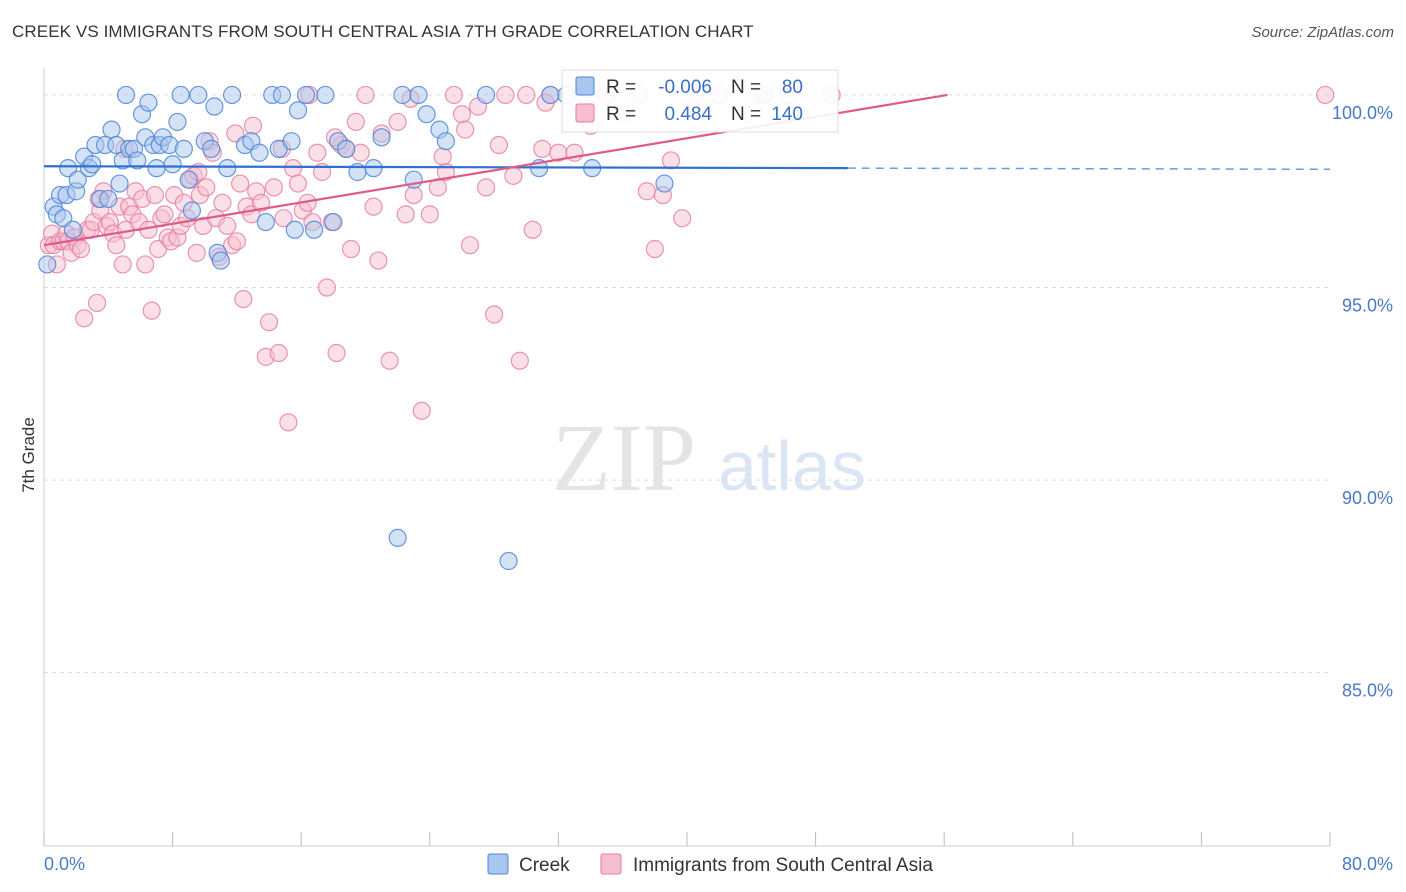 This screenshot has height=892, width=1406. I want to click on bottom-legend: Creek Immigrants from South Central Asia, so click(710, 864).